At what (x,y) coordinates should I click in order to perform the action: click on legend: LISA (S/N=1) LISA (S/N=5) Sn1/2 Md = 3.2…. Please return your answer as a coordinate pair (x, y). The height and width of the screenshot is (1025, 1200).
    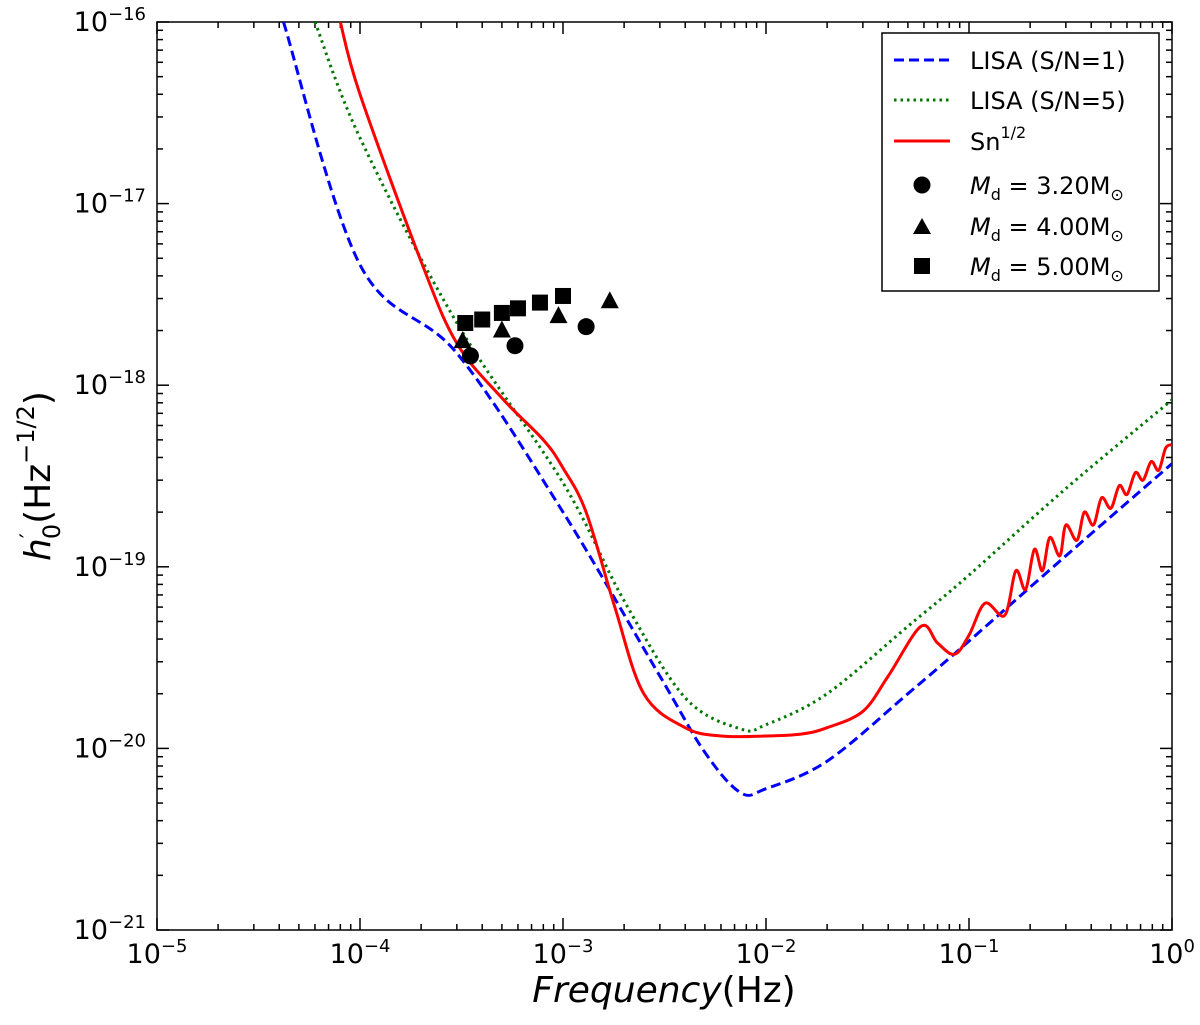
    Looking at the image, I should click on (1020, 162).